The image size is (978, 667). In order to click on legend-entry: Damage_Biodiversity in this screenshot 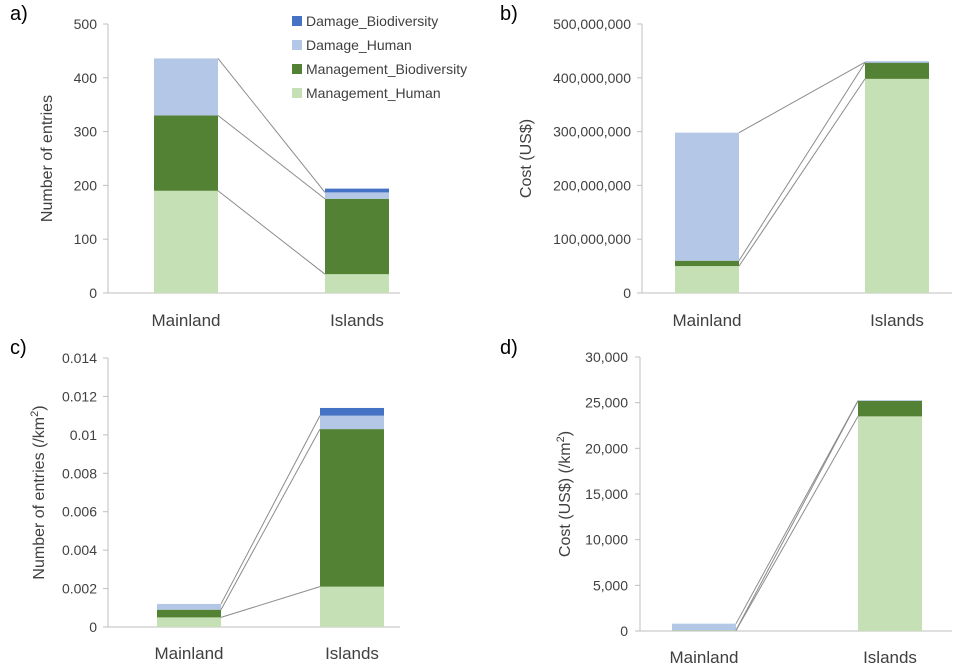, I will do `click(372, 21)`.